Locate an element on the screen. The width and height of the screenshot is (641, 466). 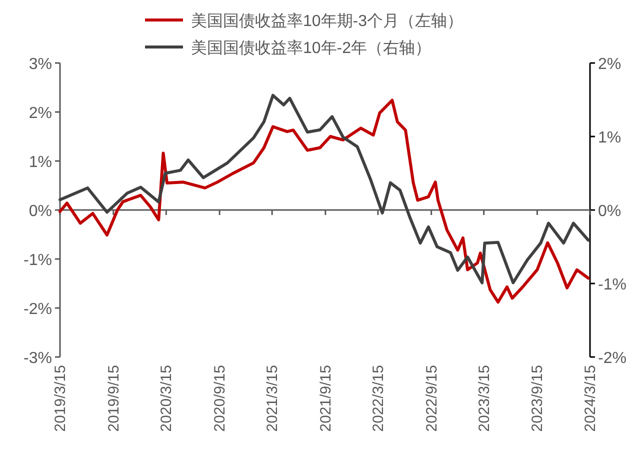
x-tick-label: 2020/3/15 is located at coordinates (167, 398).